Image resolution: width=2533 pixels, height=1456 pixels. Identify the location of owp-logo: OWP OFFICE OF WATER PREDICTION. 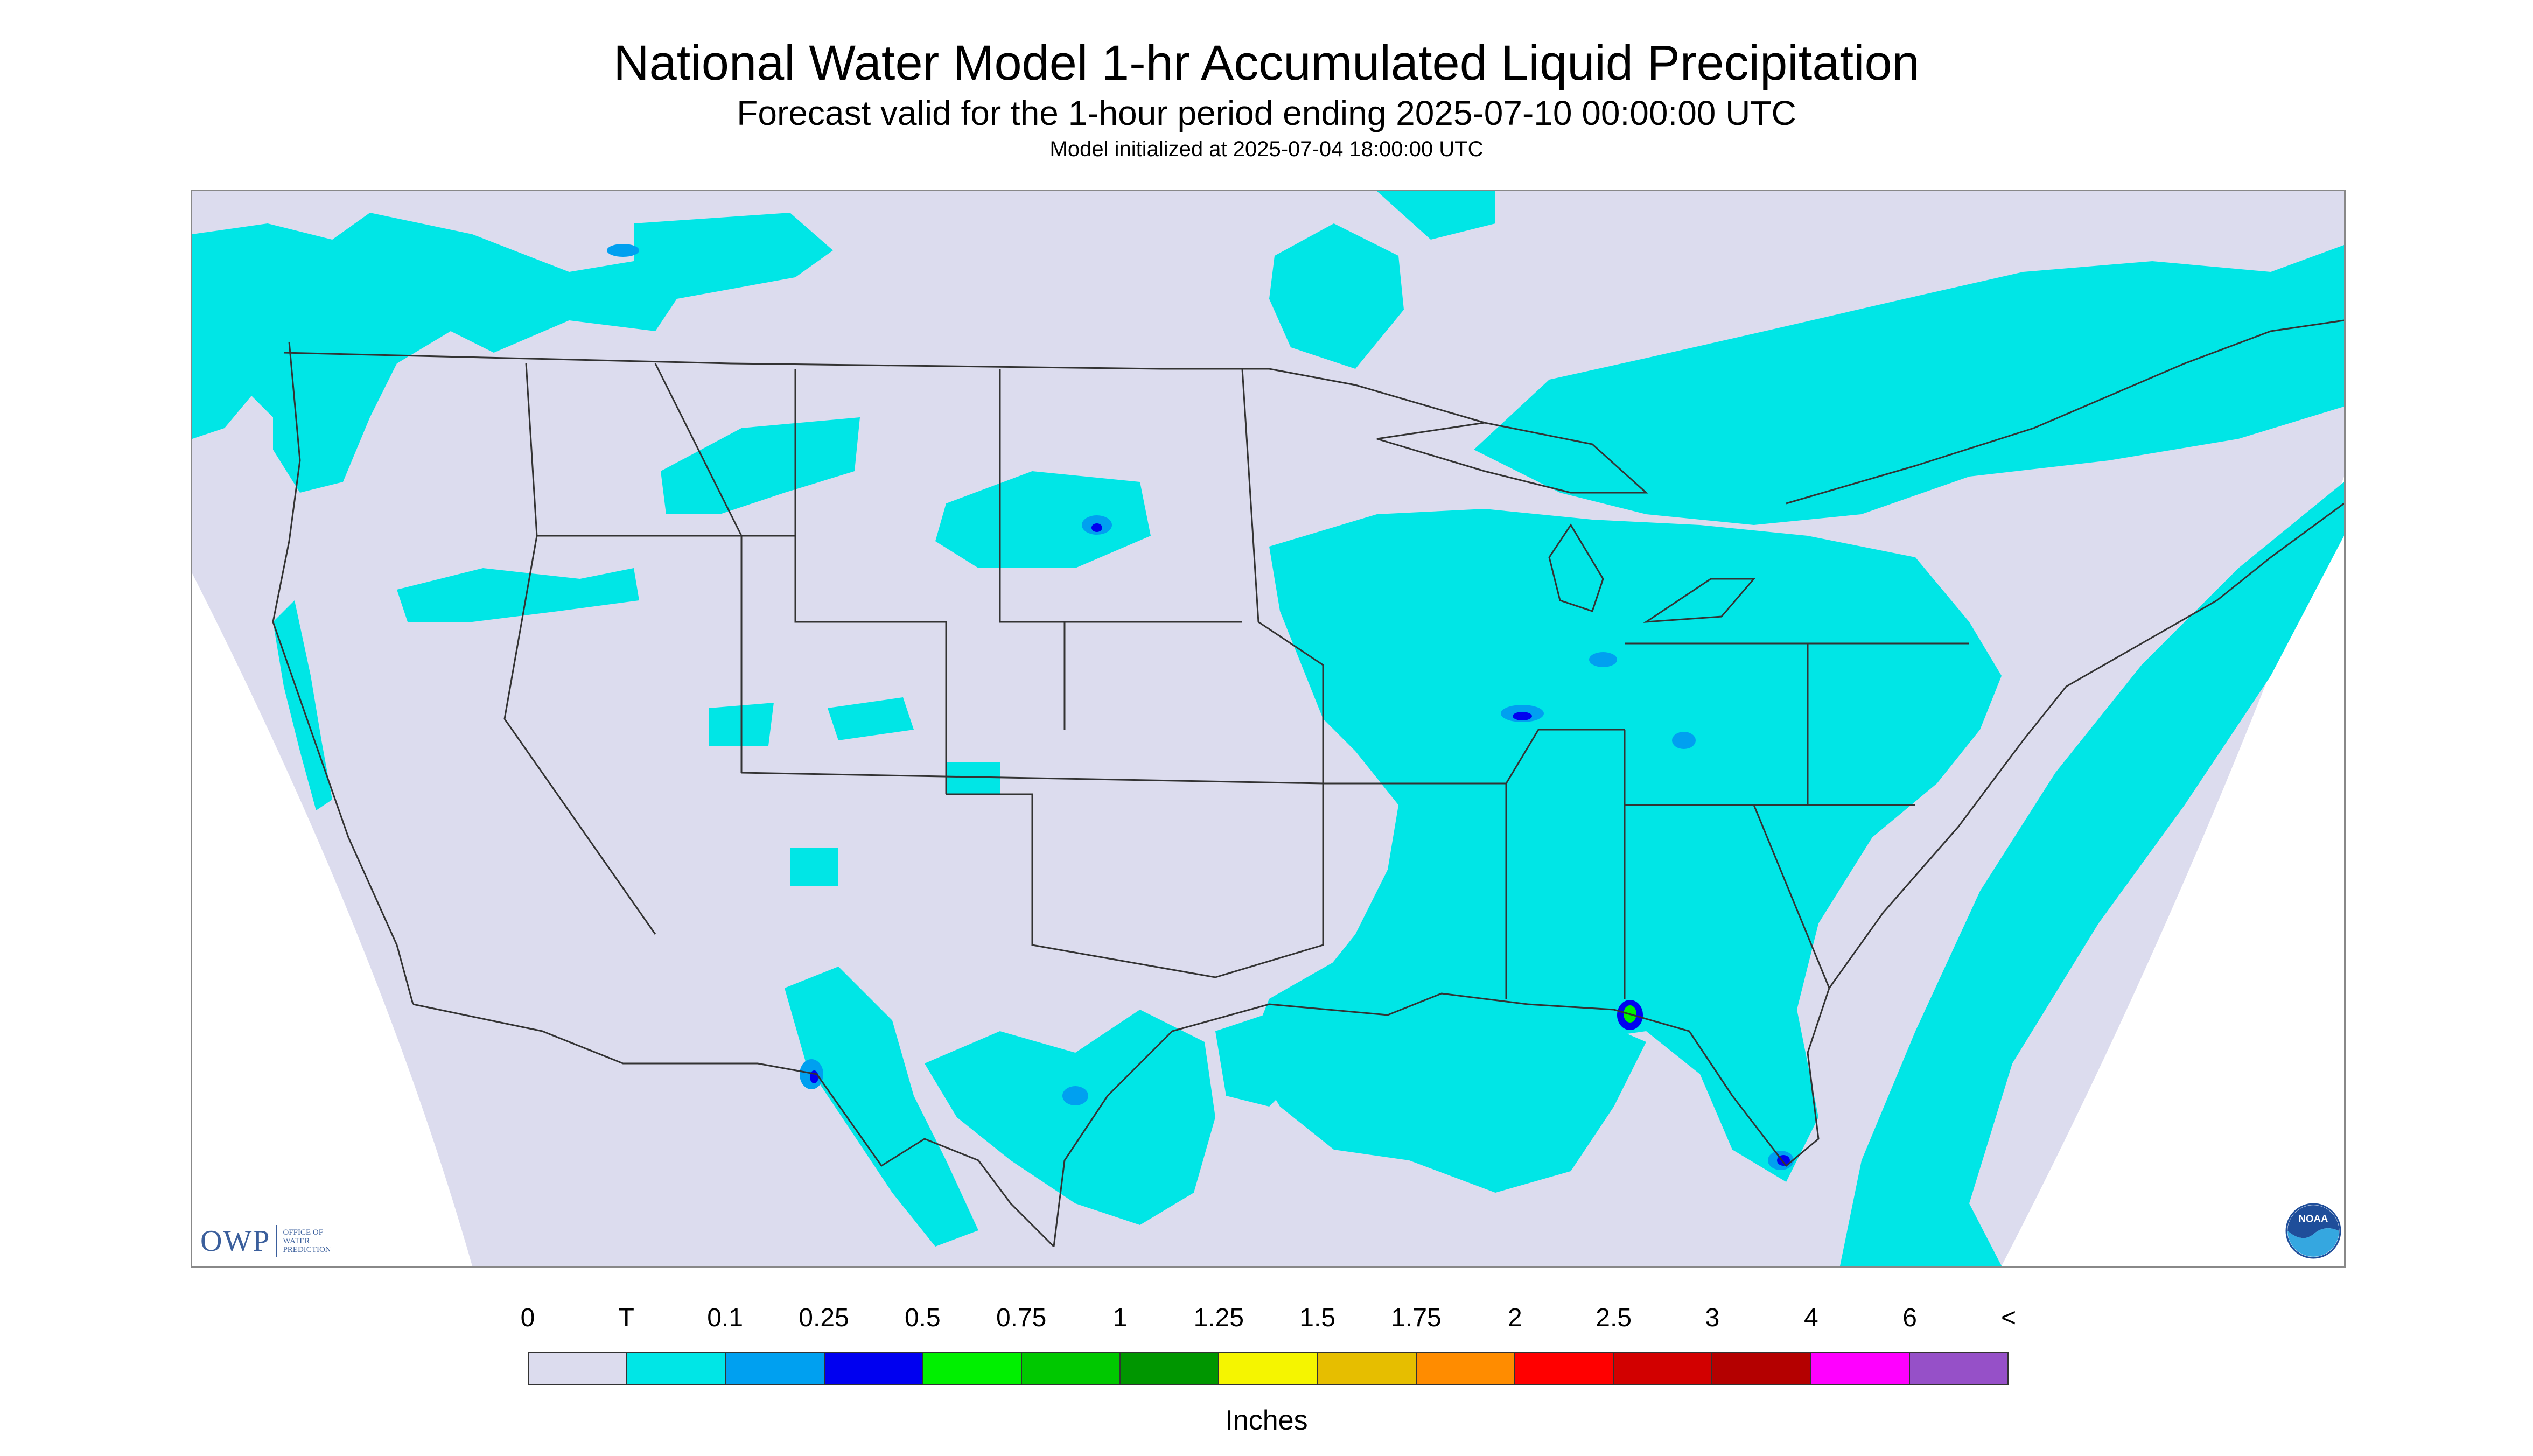
(265, 1241).